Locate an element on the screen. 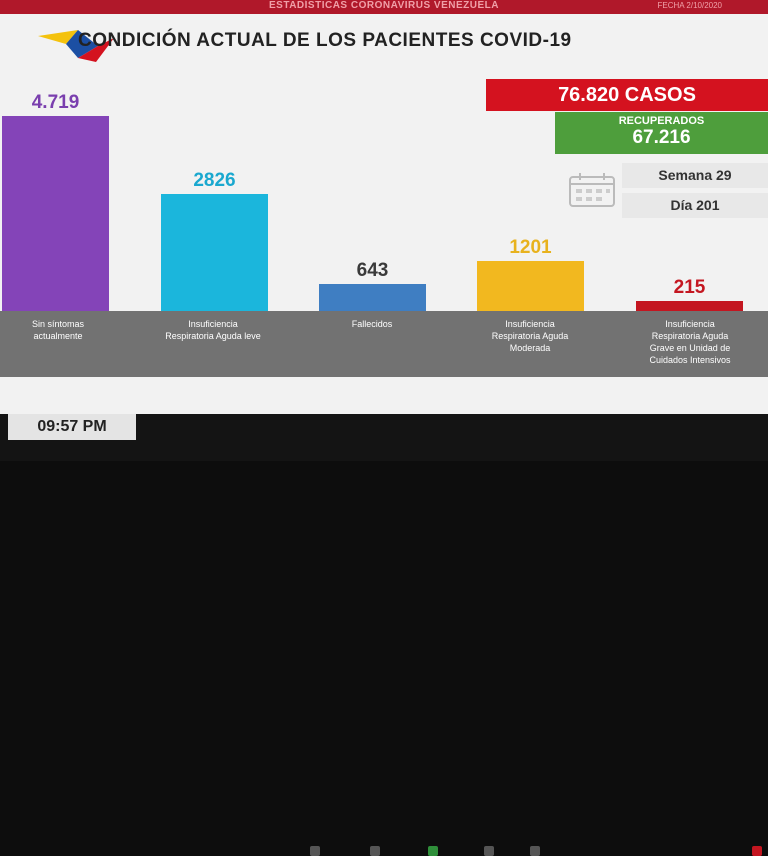  recovered-box: RECUPERADOS 67.216 is located at coordinates (661, 133).